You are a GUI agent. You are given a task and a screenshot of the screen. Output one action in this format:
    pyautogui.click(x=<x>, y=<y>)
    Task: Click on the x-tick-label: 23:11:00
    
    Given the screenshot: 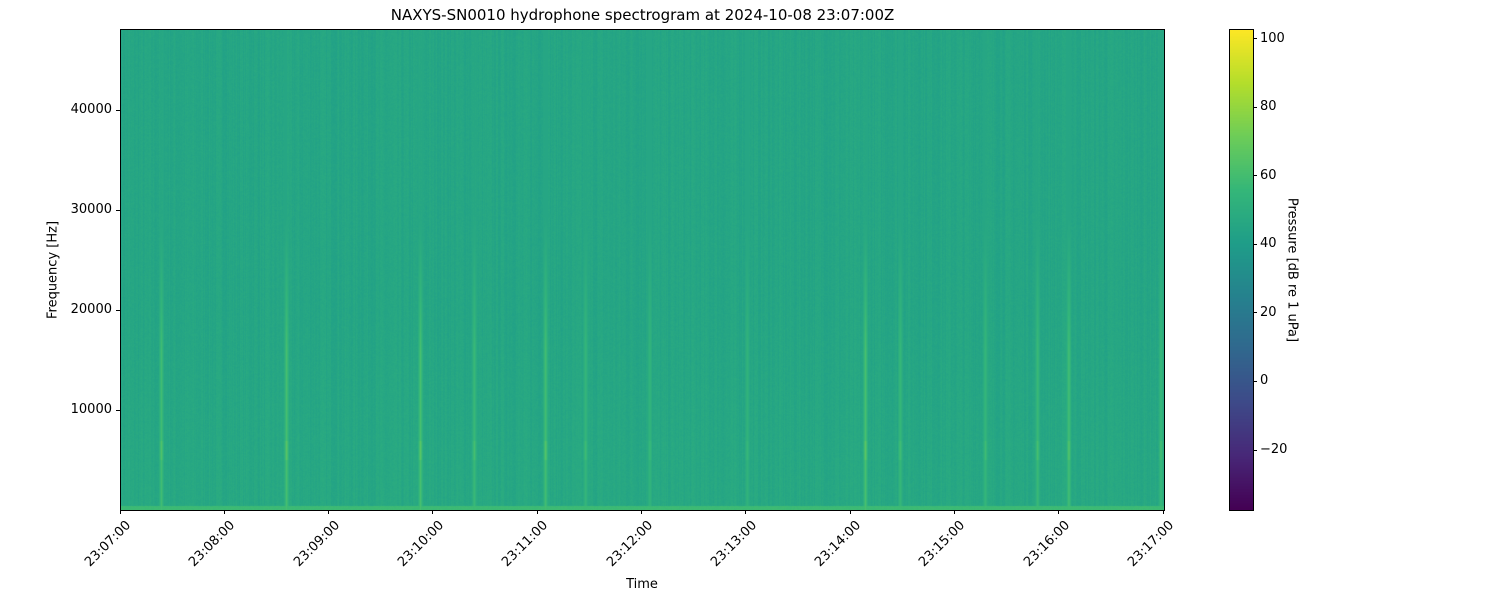 What is the action you would take?
    pyautogui.click(x=525, y=544)
    